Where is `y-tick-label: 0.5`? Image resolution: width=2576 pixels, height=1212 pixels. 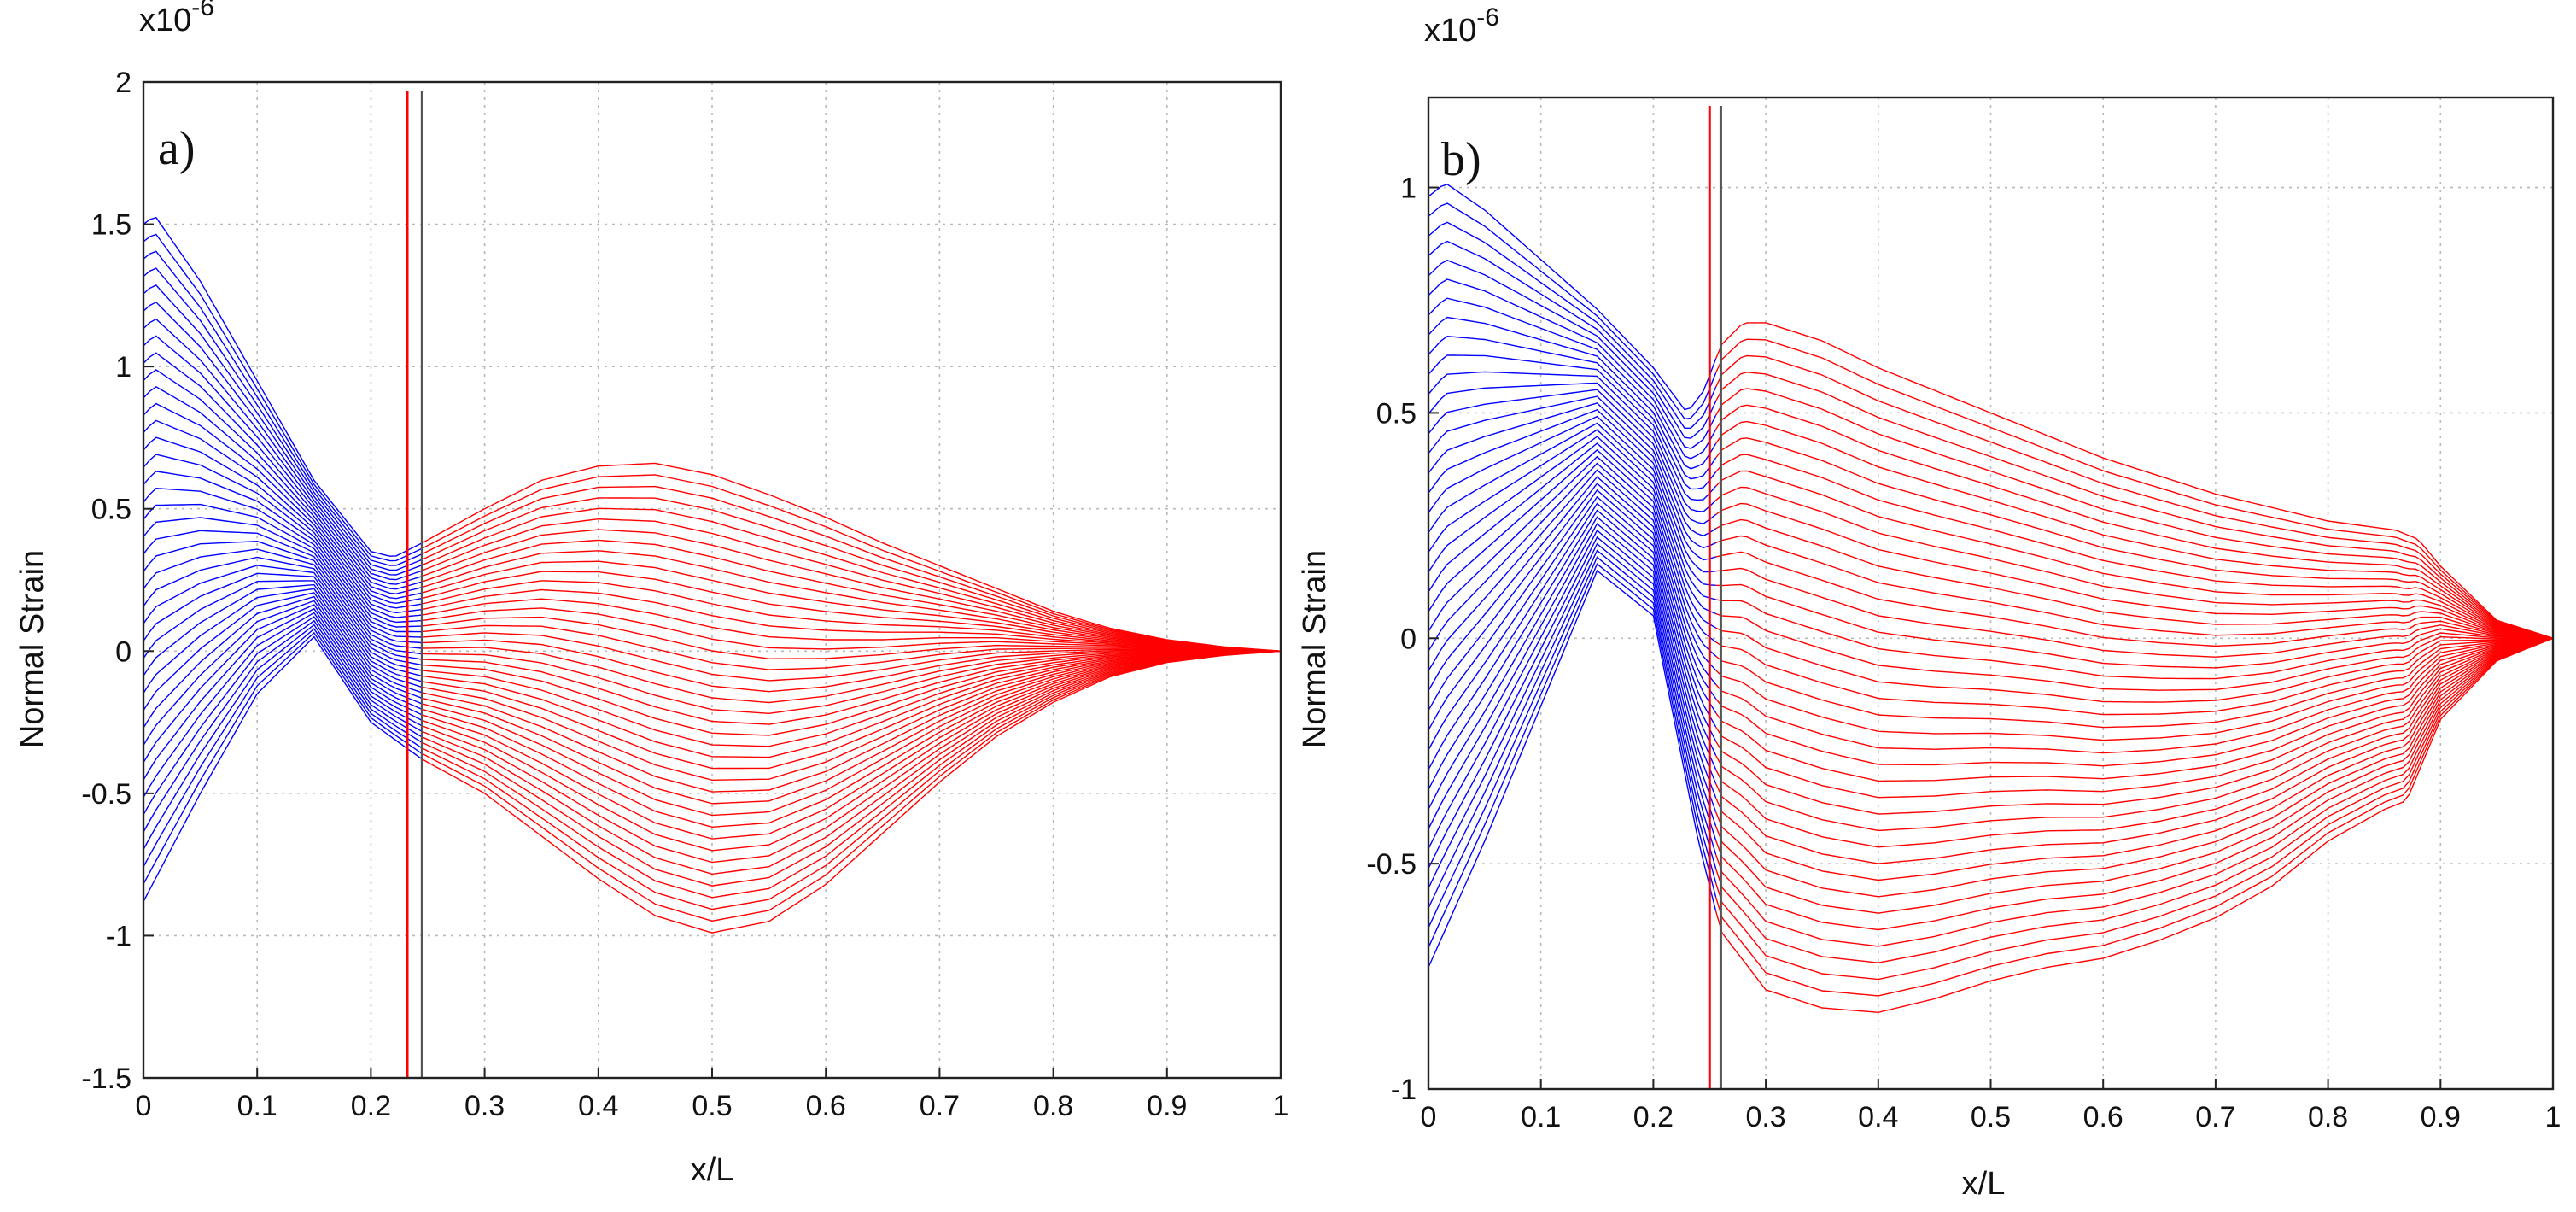 y-tick-label: 0.5 is located at coordinates (111, 510).